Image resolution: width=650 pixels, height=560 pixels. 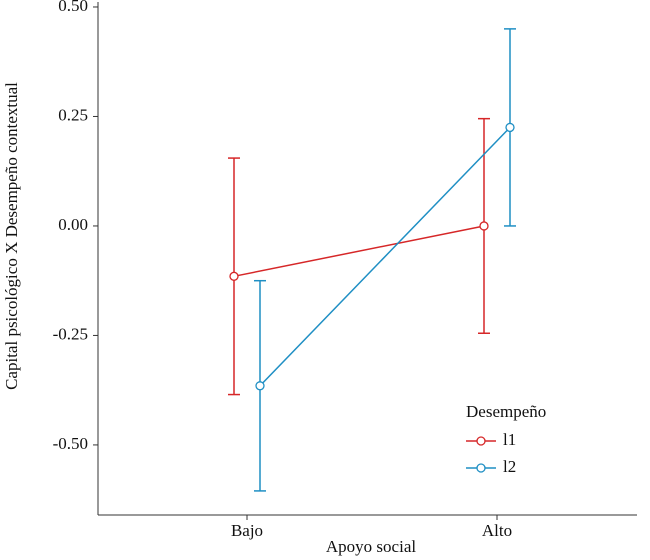 I want to click on x-tick-label: Alto, so click(x=497, y=530).